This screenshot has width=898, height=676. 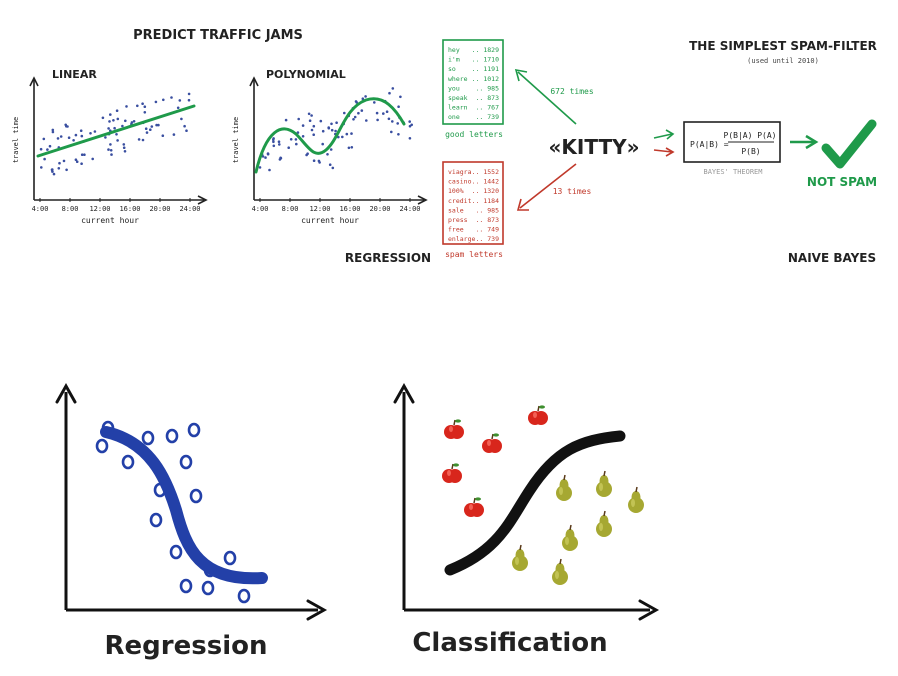 I want to click on good-arrow, so click(x=547, y=98).